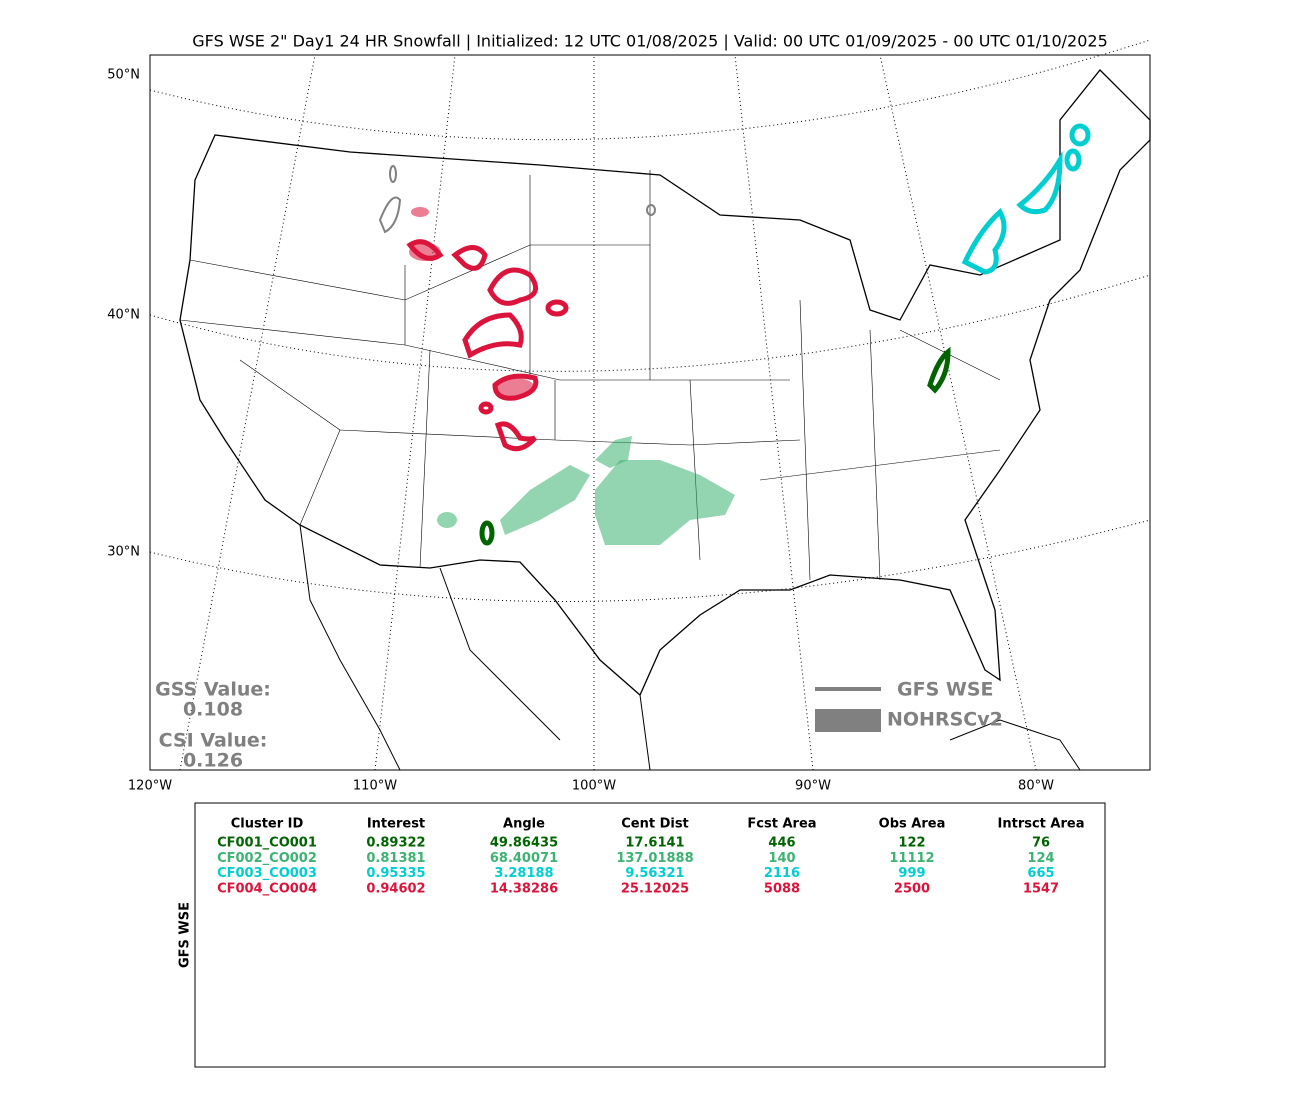 Image resolution: width=1300 pixels, height=1104 pixels. Describe the element at coordinates (1041, 888) in the screenshot. I see `table-cell: 1547` at that location.